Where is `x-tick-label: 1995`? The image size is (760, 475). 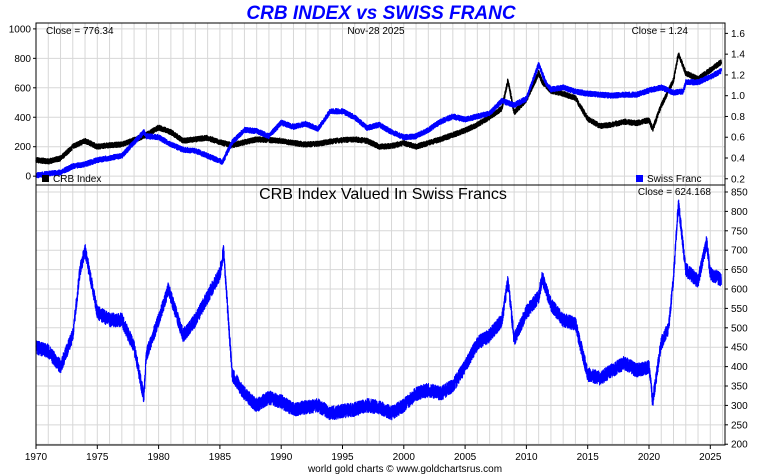 x-tick-label: 1995 is located at coordinates (342, 457).